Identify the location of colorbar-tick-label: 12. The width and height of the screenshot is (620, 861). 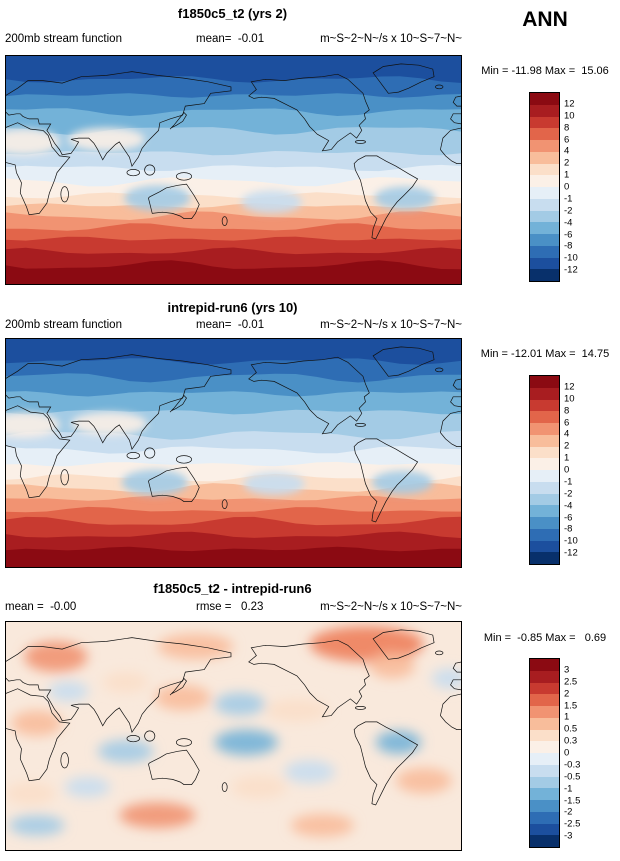
(569, 387).